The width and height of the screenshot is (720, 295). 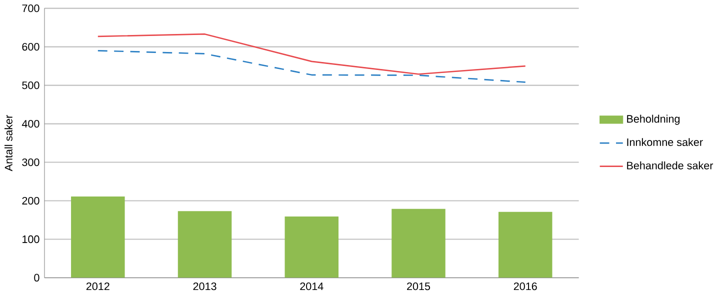 I want to click on y-tick-label: 200, so click(x=31, y=201).